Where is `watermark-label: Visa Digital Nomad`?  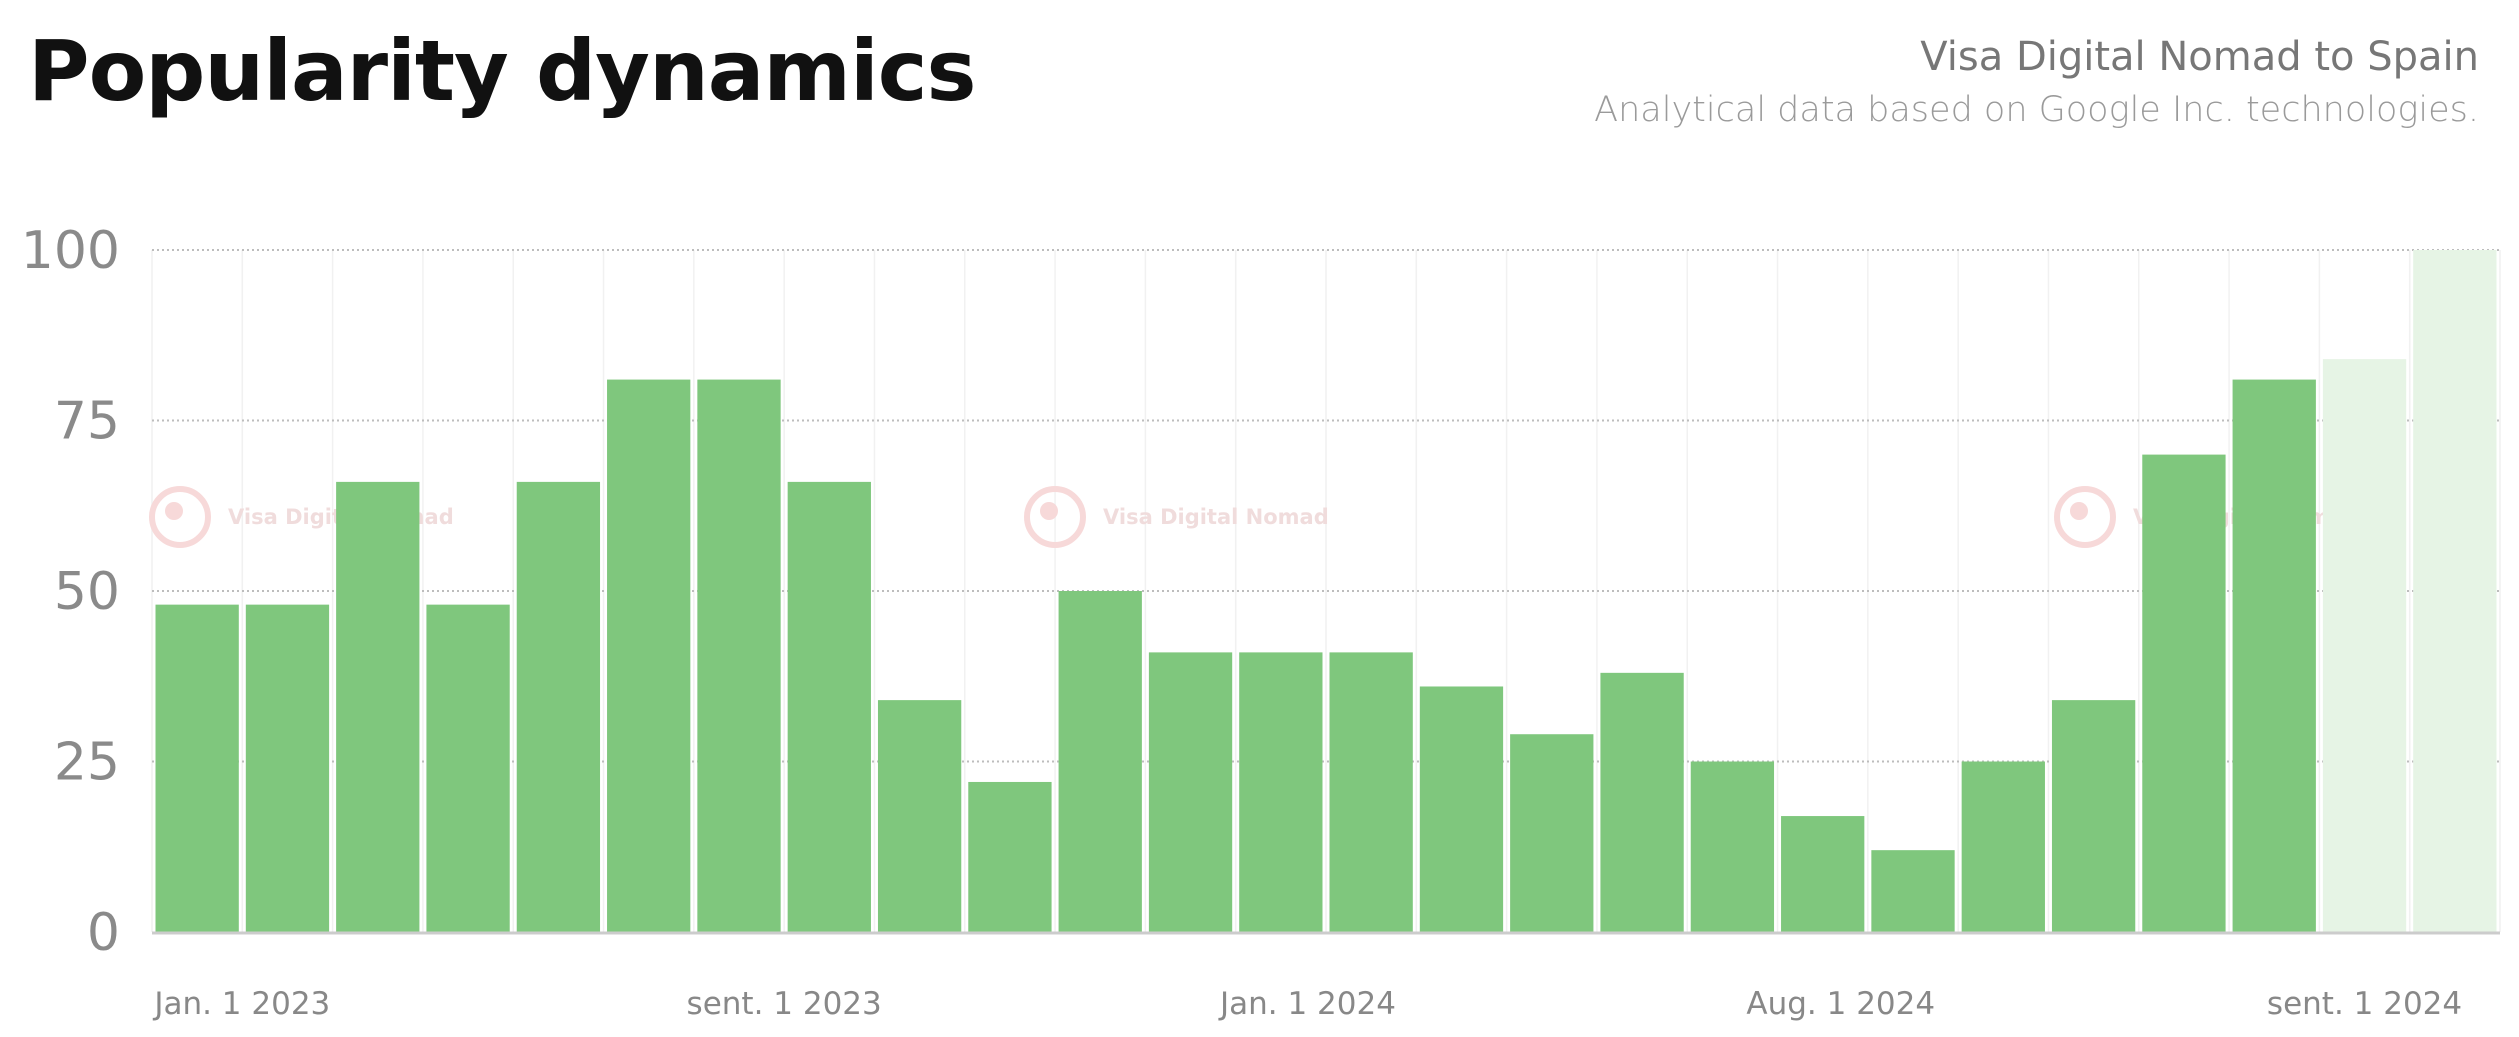 watermark-label: Visa Digital Nomad is located at coordinates (1216, 517).